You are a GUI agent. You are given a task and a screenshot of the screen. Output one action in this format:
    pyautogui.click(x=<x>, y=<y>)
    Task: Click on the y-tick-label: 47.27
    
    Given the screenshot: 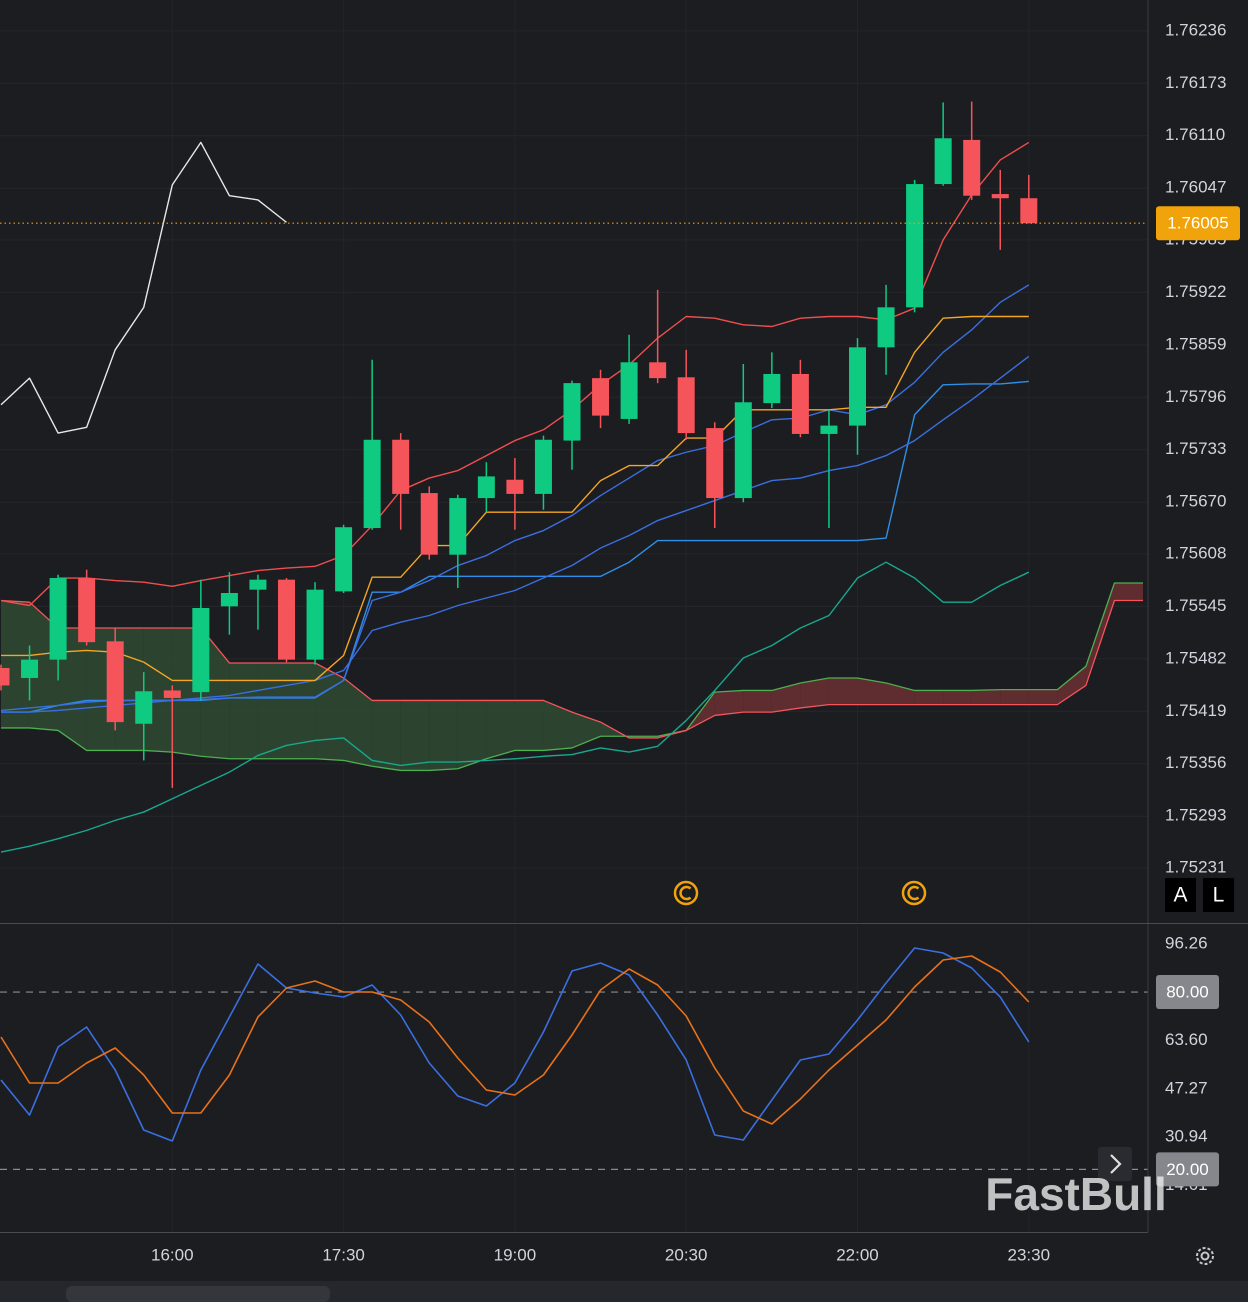 What is the action you would take?
    pyautogui.click(x=1186, y=1087)
    